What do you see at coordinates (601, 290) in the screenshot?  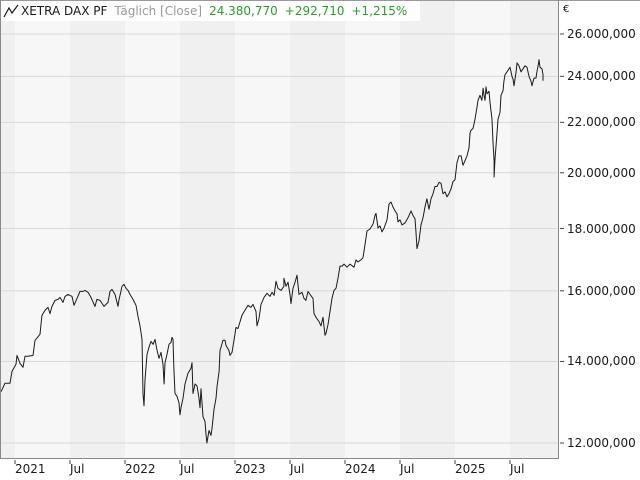 I see `y-tick-label: 16.000,000` at bounding box center [601, 290].